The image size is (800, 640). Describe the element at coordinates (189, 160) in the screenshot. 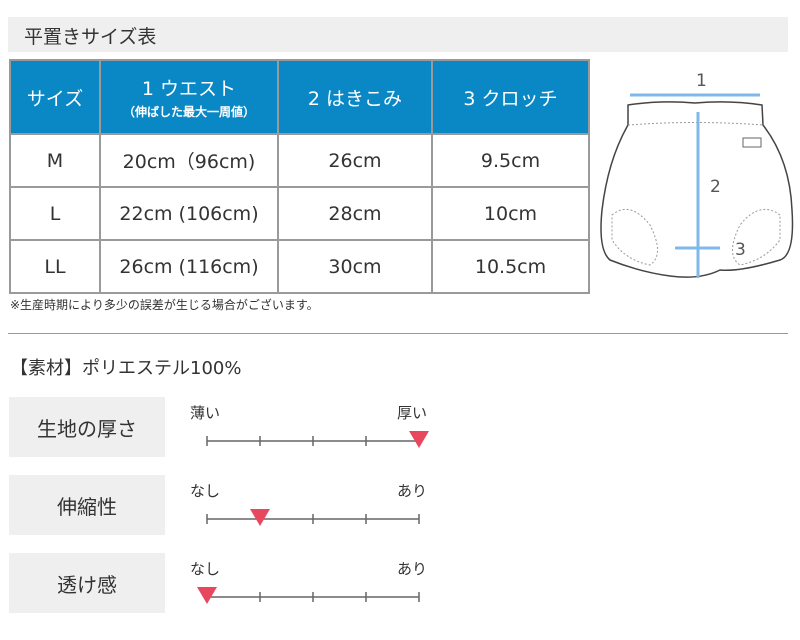

I see `cell: 20cm（96cm)` at that location.